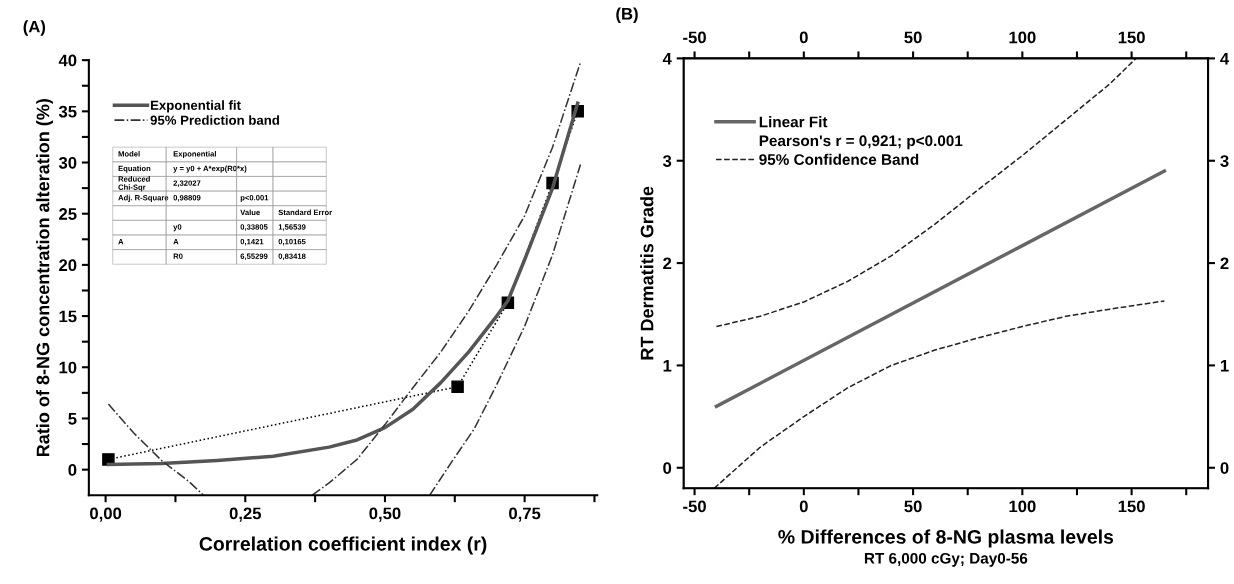 The height and width of the screenshot is (584, 1234). Describe the element at coordinates (694, 37) in the screenshot. I see `x2-tick-label: -50` at that location.